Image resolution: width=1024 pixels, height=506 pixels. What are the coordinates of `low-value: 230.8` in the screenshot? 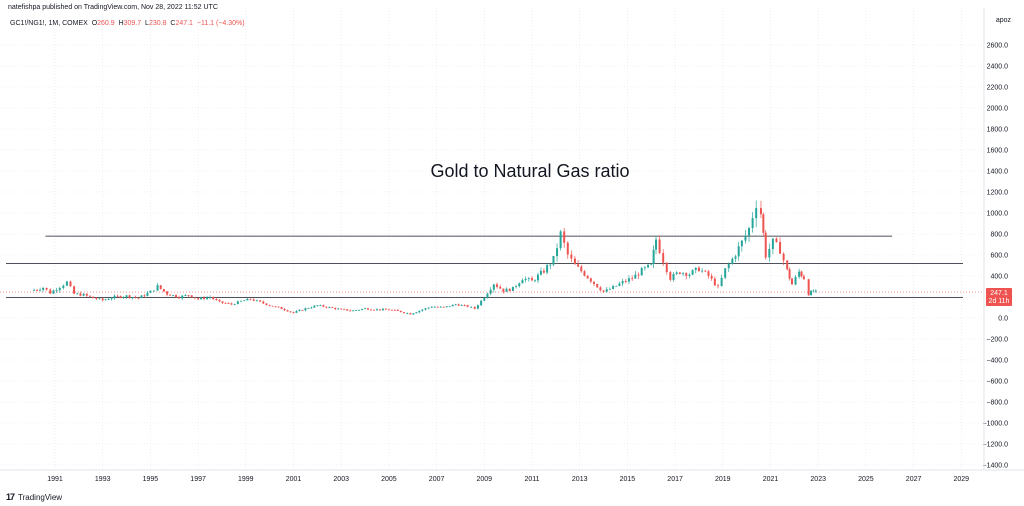 It's located at (157, 23).